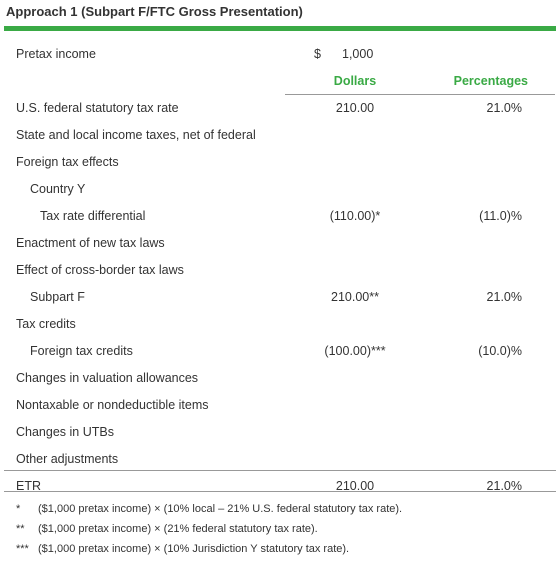 The height and width of the screenshot is (569, 560). Describe the element at coordinates (18, 509) in the screenshot. I see `footnote-marker: *` at that location.